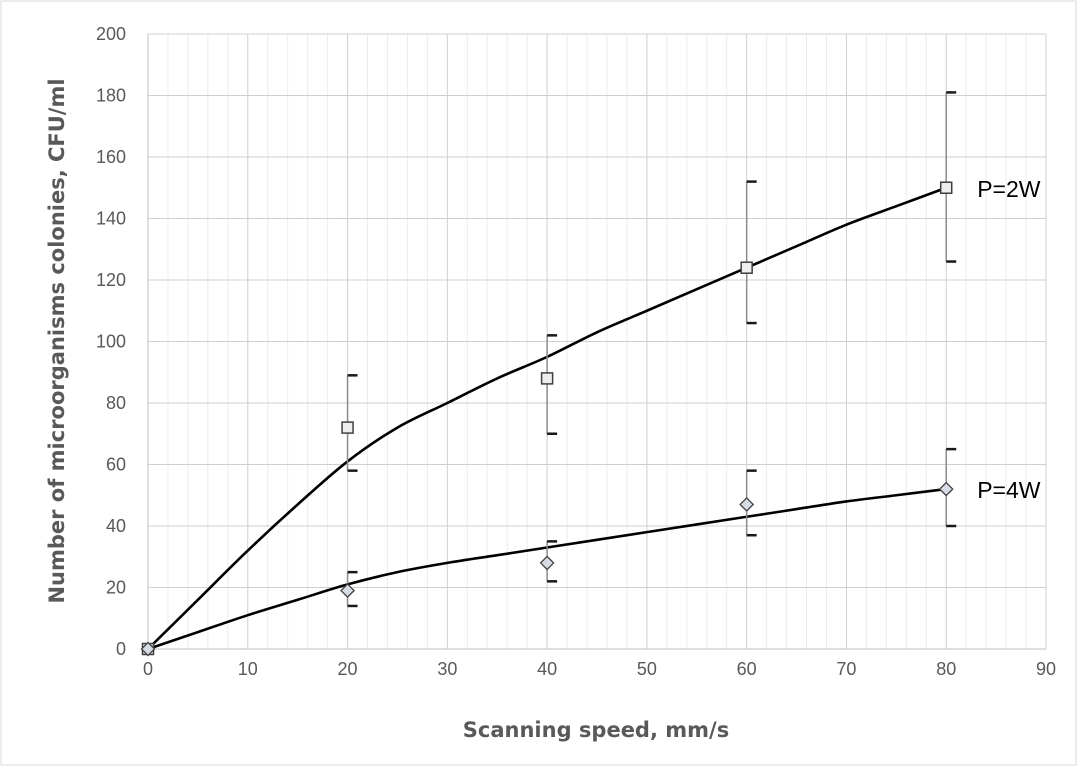 The width and height of the screenshot is (1077, 766). Describe the element at coordinates (599, 669) in the screenshot. I see `x-axis-ticks: 0 10 20 30 40 50 60 70 80 90` at that location.